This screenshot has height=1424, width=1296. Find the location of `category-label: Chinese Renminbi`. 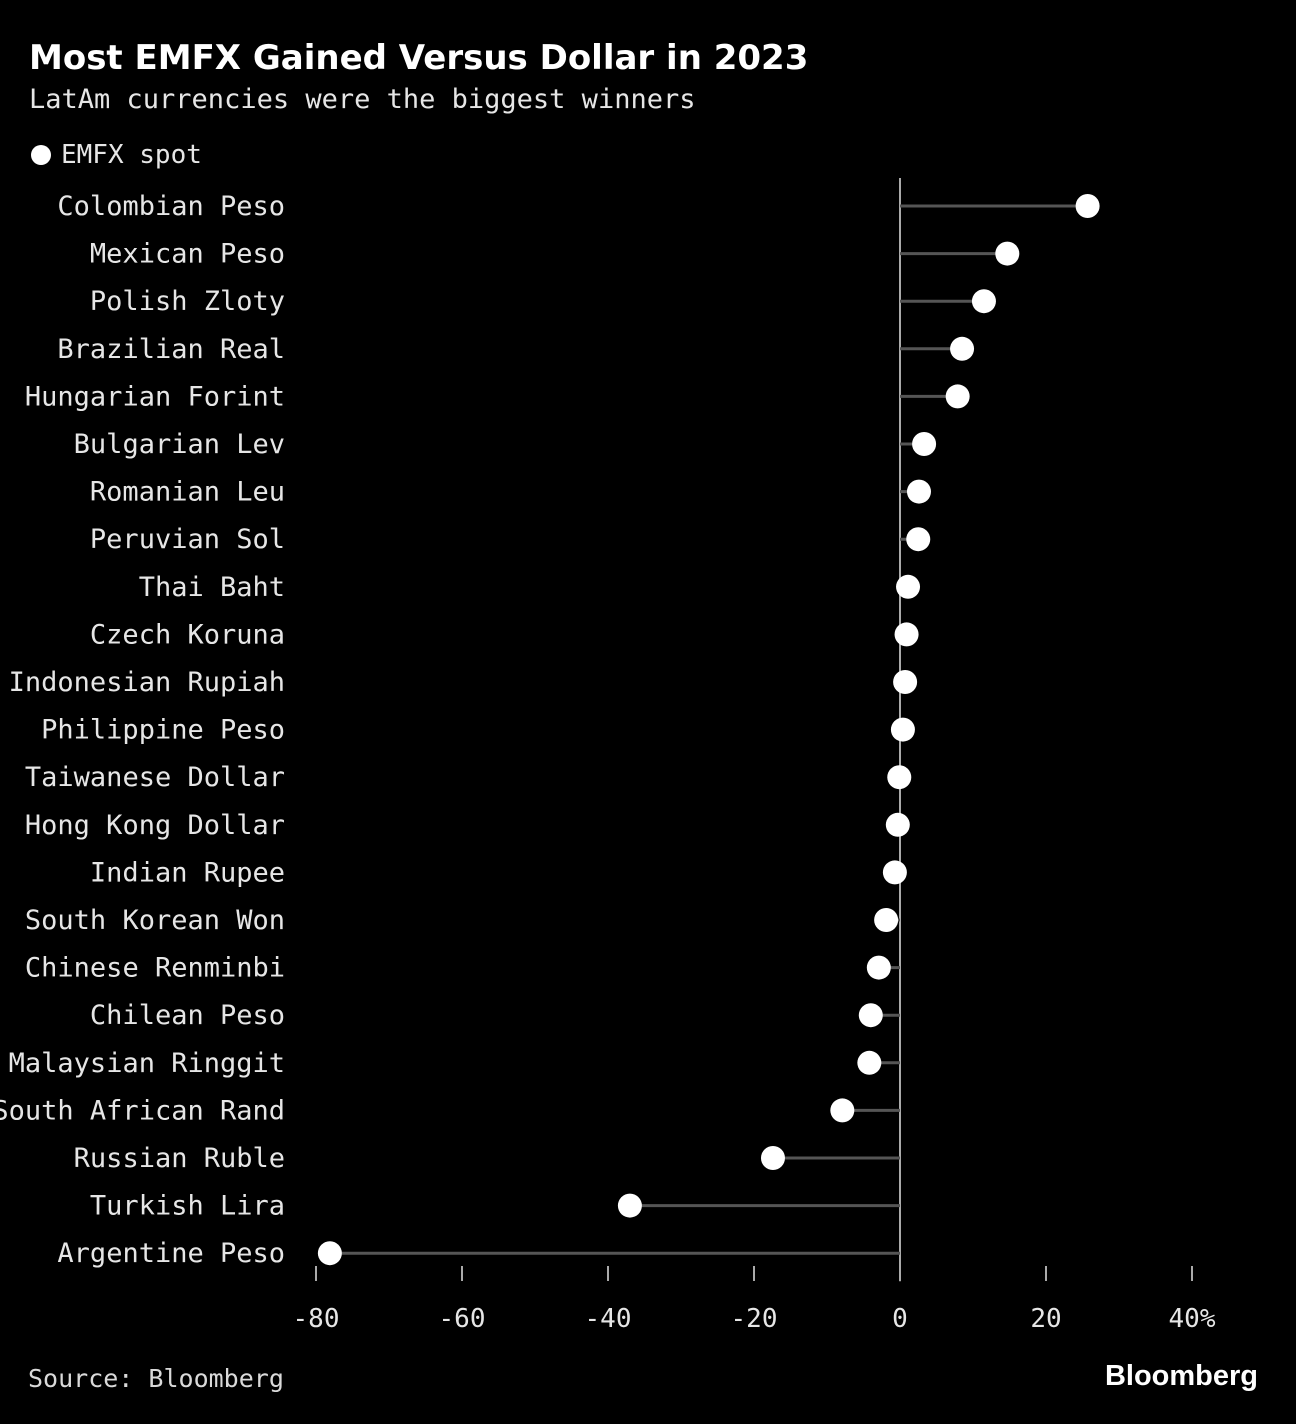

category-label: Chinese Renminbi is located at coordinates (155, 968).